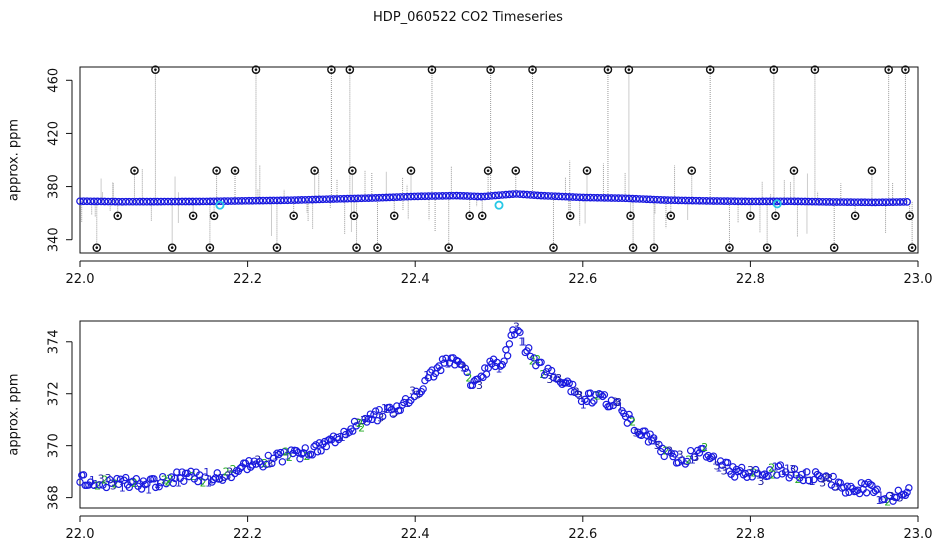 This screenshot has width=936, height=540. What do you see at coordinates (750, 279) in the screenshot?
I see `x-tick-label-1-4: 22.8` at bounding box center [750, 279].